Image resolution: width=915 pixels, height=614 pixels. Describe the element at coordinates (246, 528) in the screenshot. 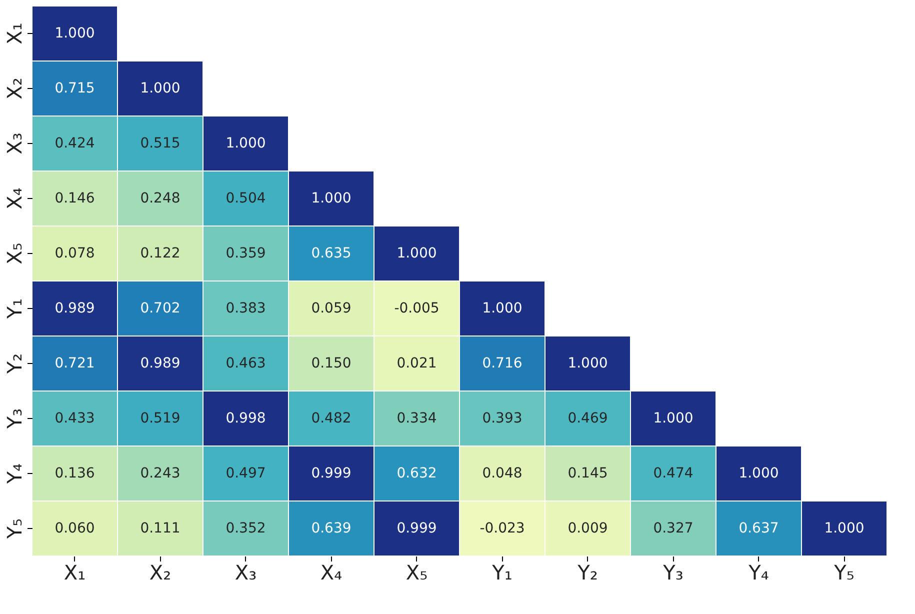

I see `data-label: 0.352` at that location.